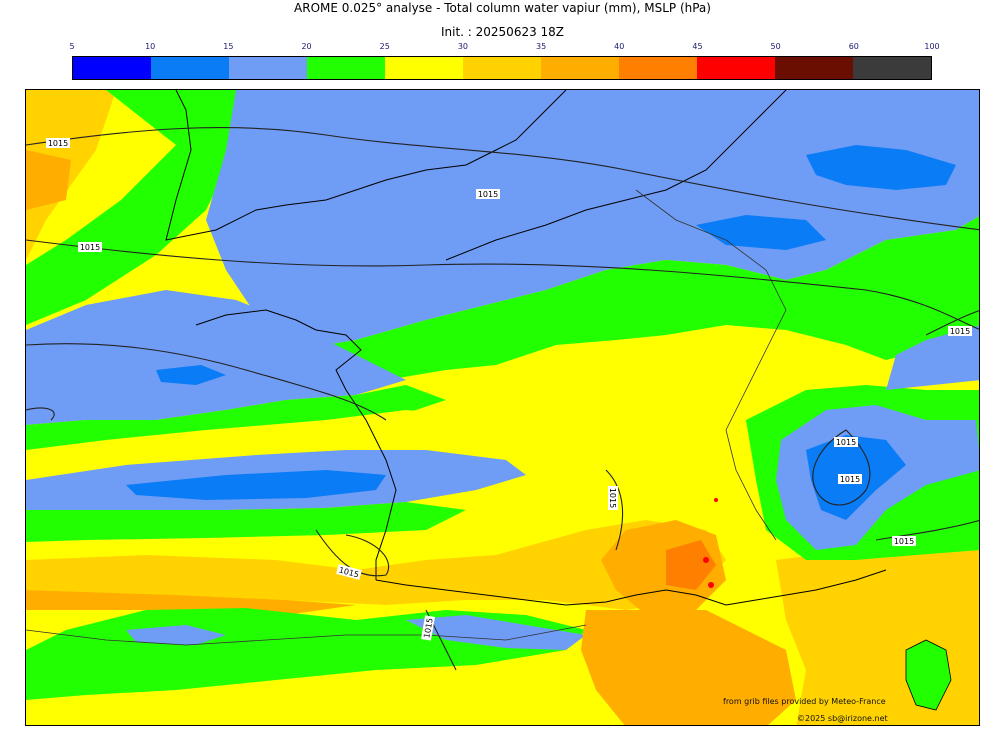 This screenshot has height=738, width=1005. I want to click on coastline-france-south, so click(631, 587).